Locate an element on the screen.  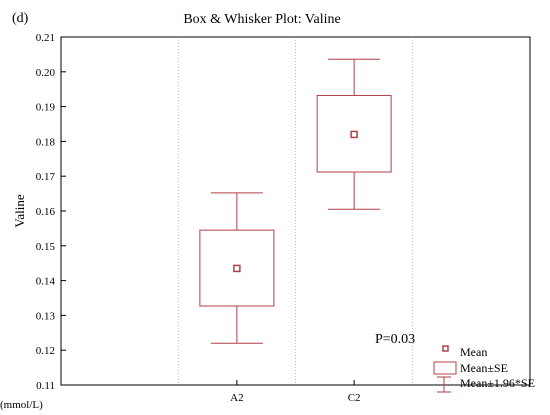
y-tick-label: 0.17 is located at coordinates (46, 177).